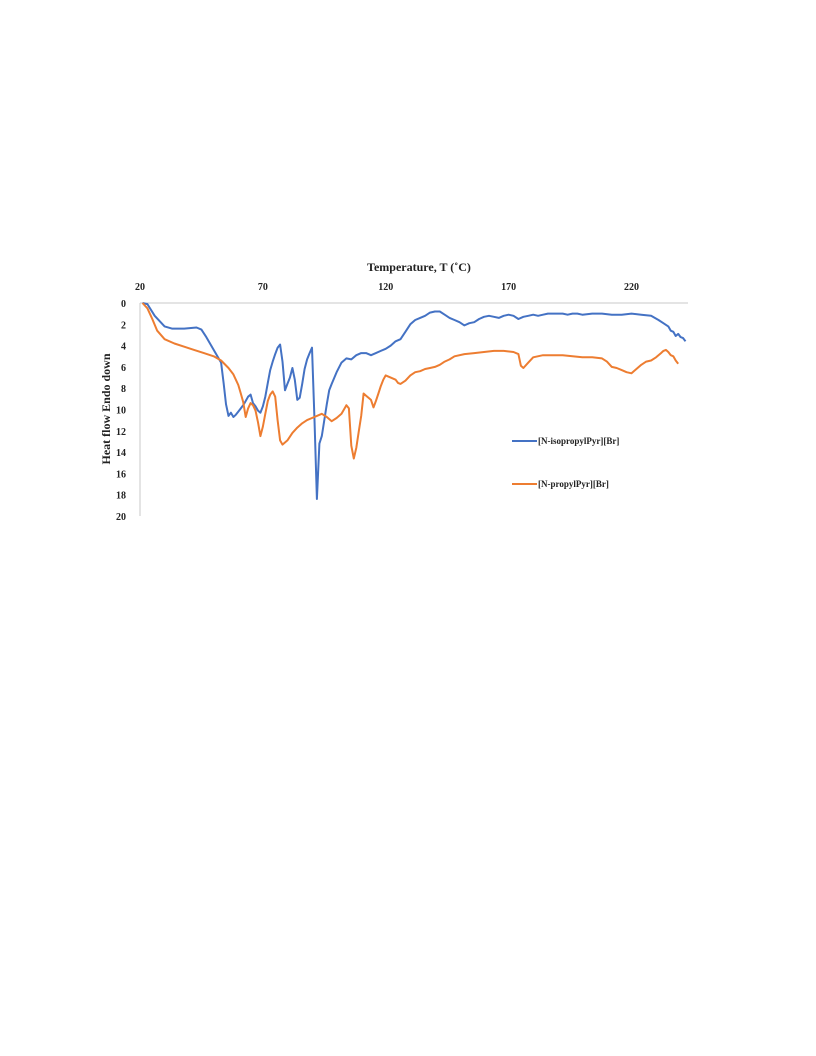 This screenshot has width=816, height=1056. I want to click on y-tick-label: 10, so click(121, 411).